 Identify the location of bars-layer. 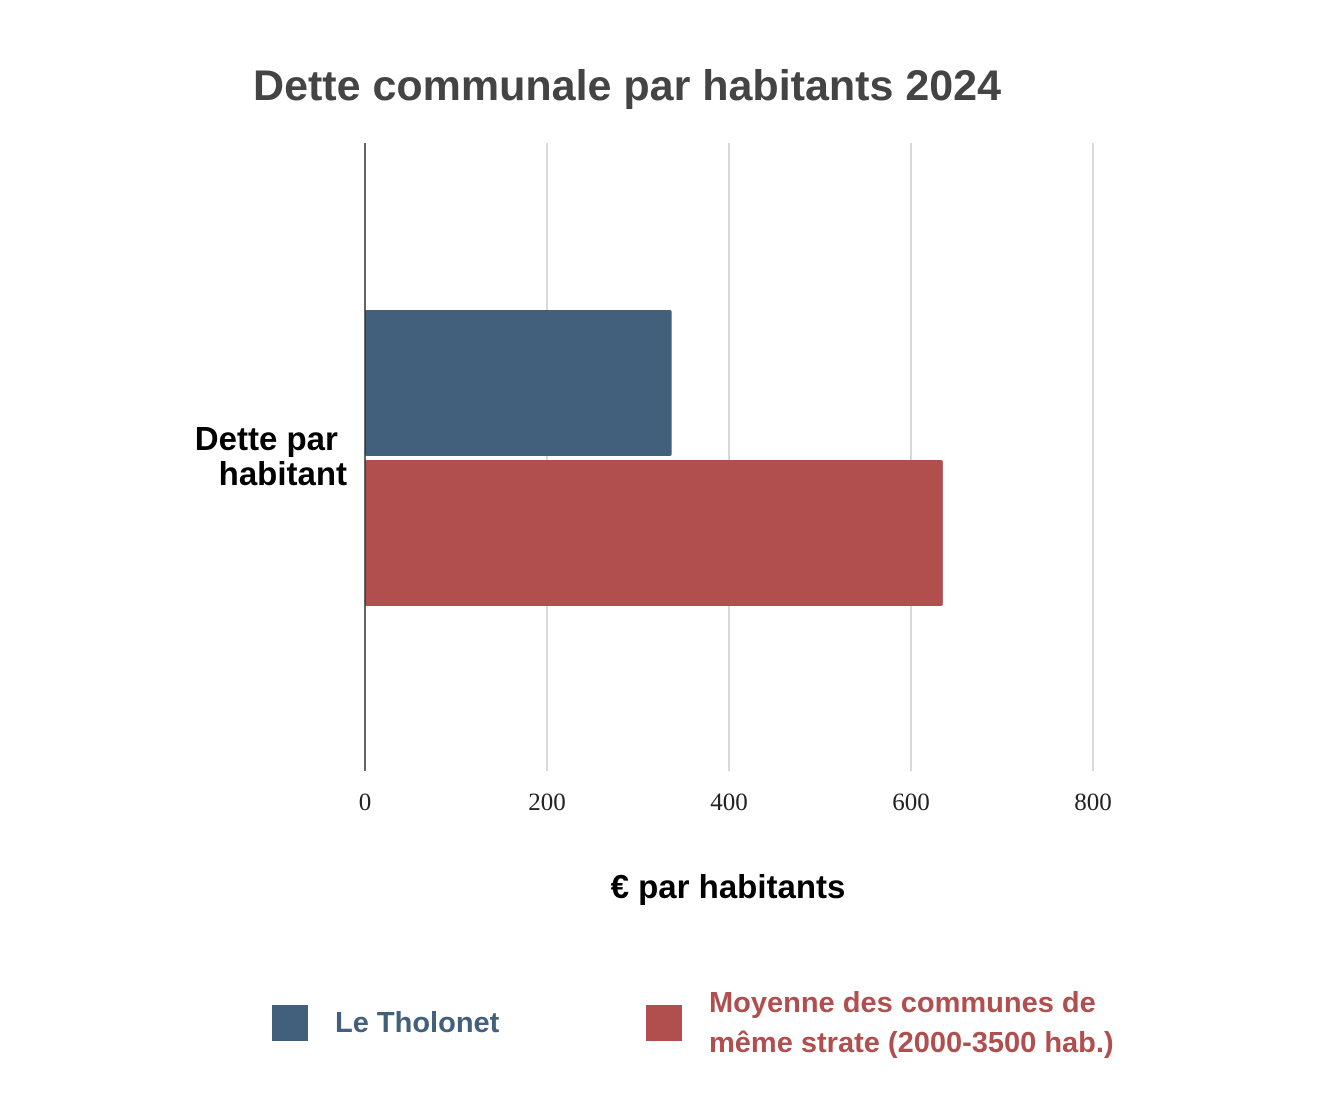
(654, 458).